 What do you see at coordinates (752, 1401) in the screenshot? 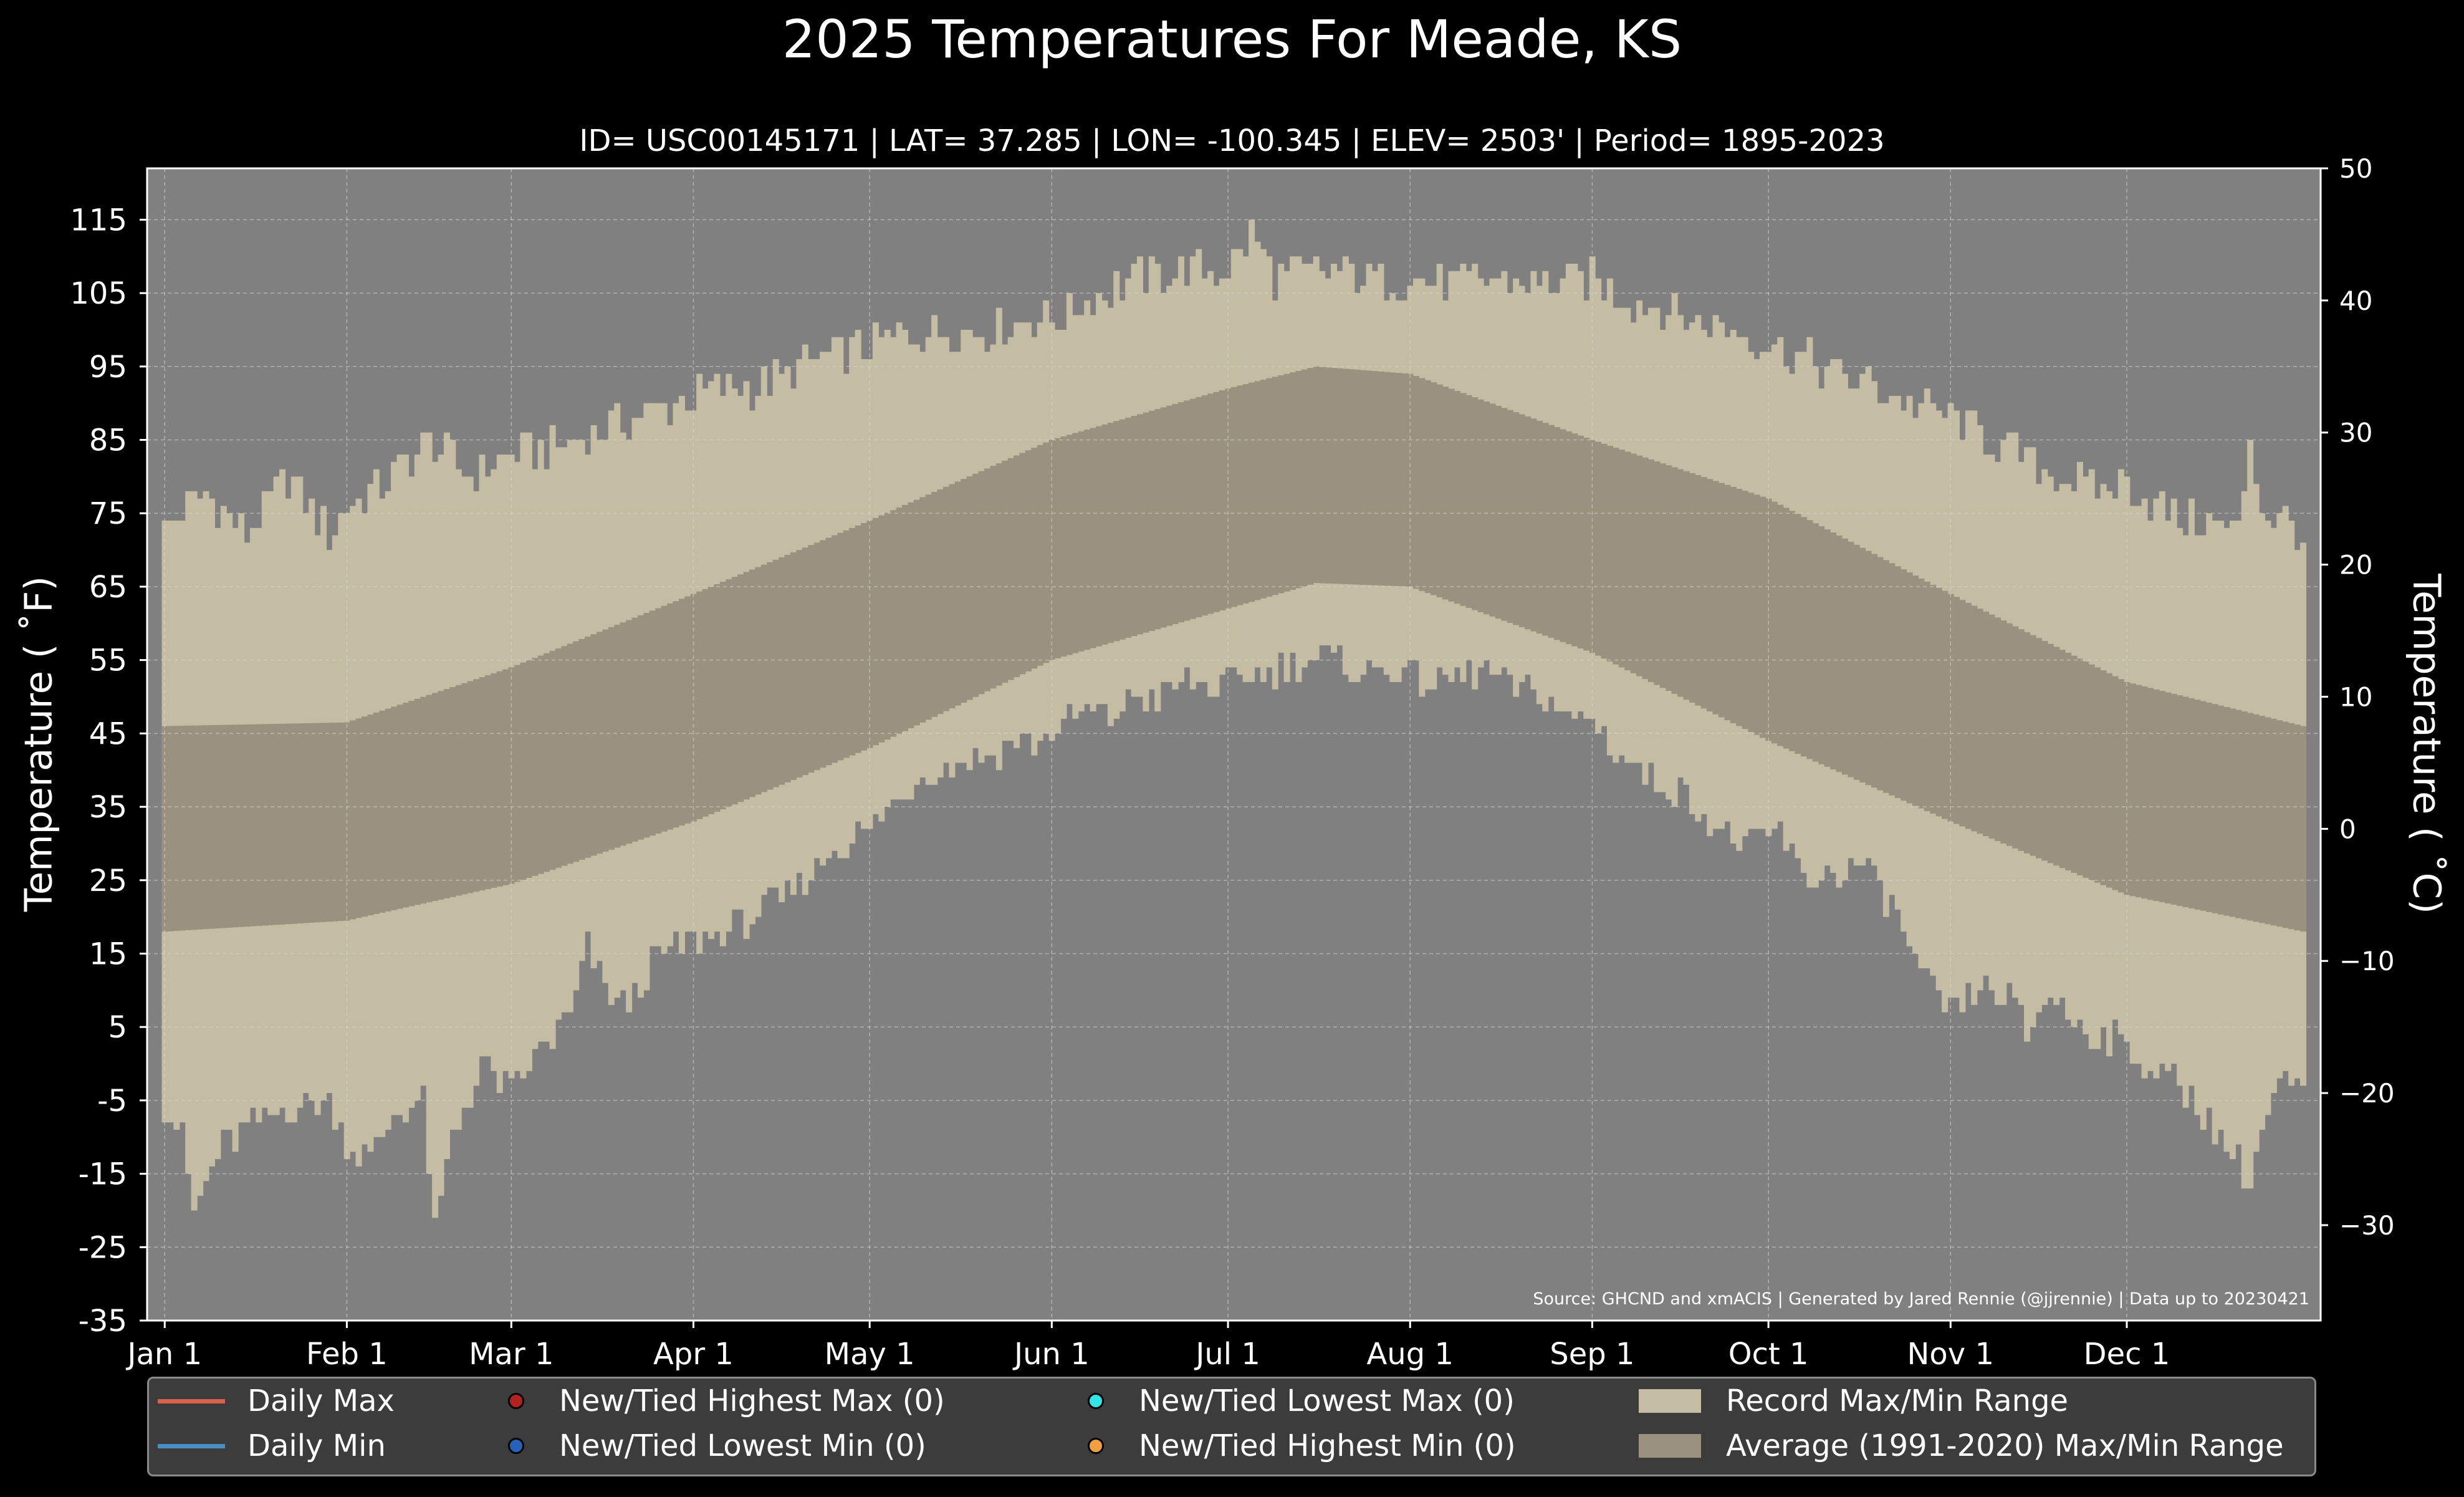
I see `legend-label: New/Tied Highest Max (0)` at bounding box center [752, 1401].